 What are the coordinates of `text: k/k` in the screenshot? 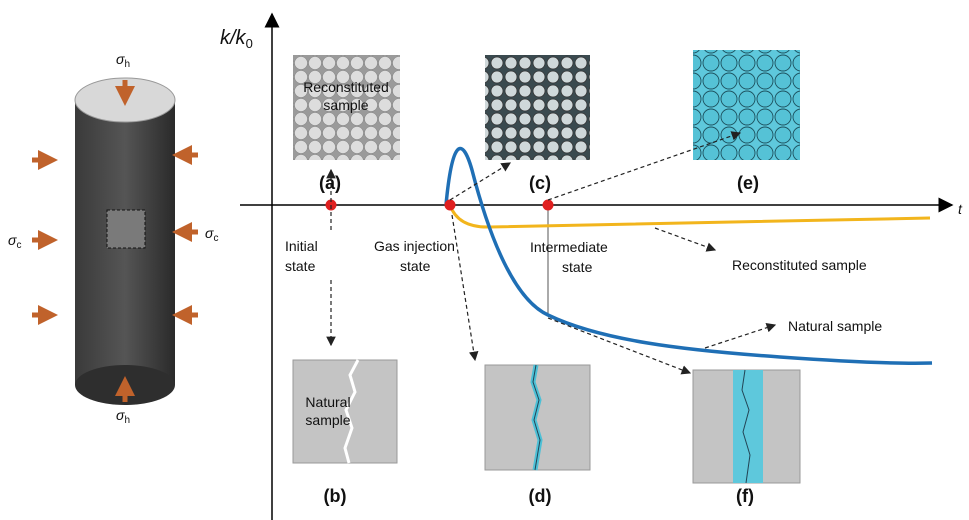 It's located at (233, 38).